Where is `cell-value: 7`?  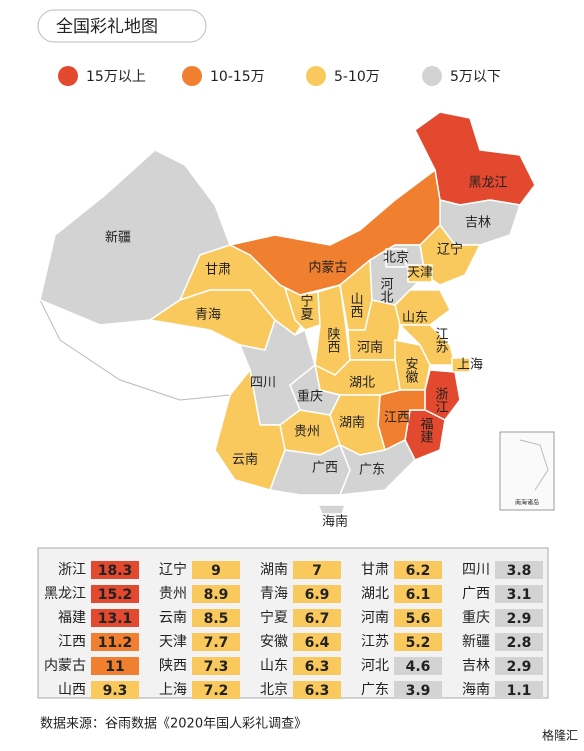
cell-value: 7 is located at coordinates (317, 571).